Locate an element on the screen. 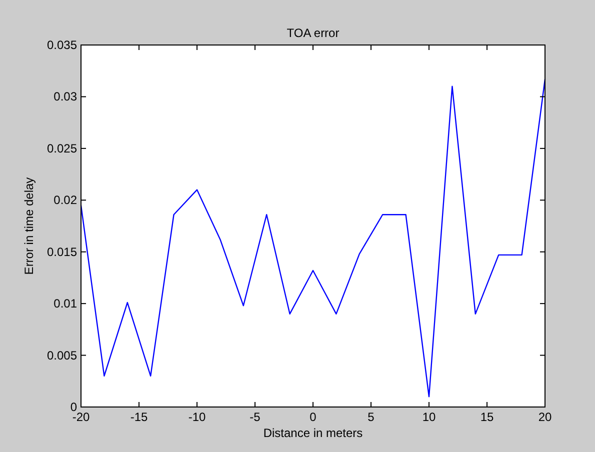  y-tick-label: 0.03 is located at coordinates (66, 97).